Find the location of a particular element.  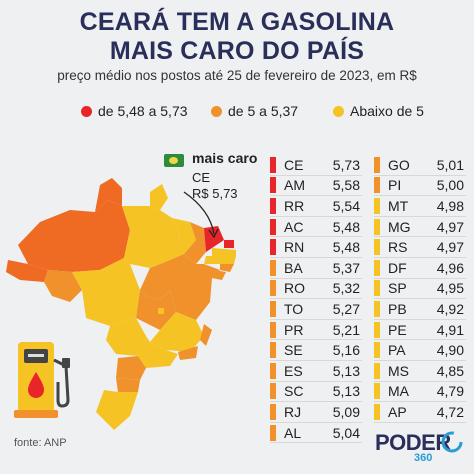

state-code-pe: PE is located at coordinates (397, 329).